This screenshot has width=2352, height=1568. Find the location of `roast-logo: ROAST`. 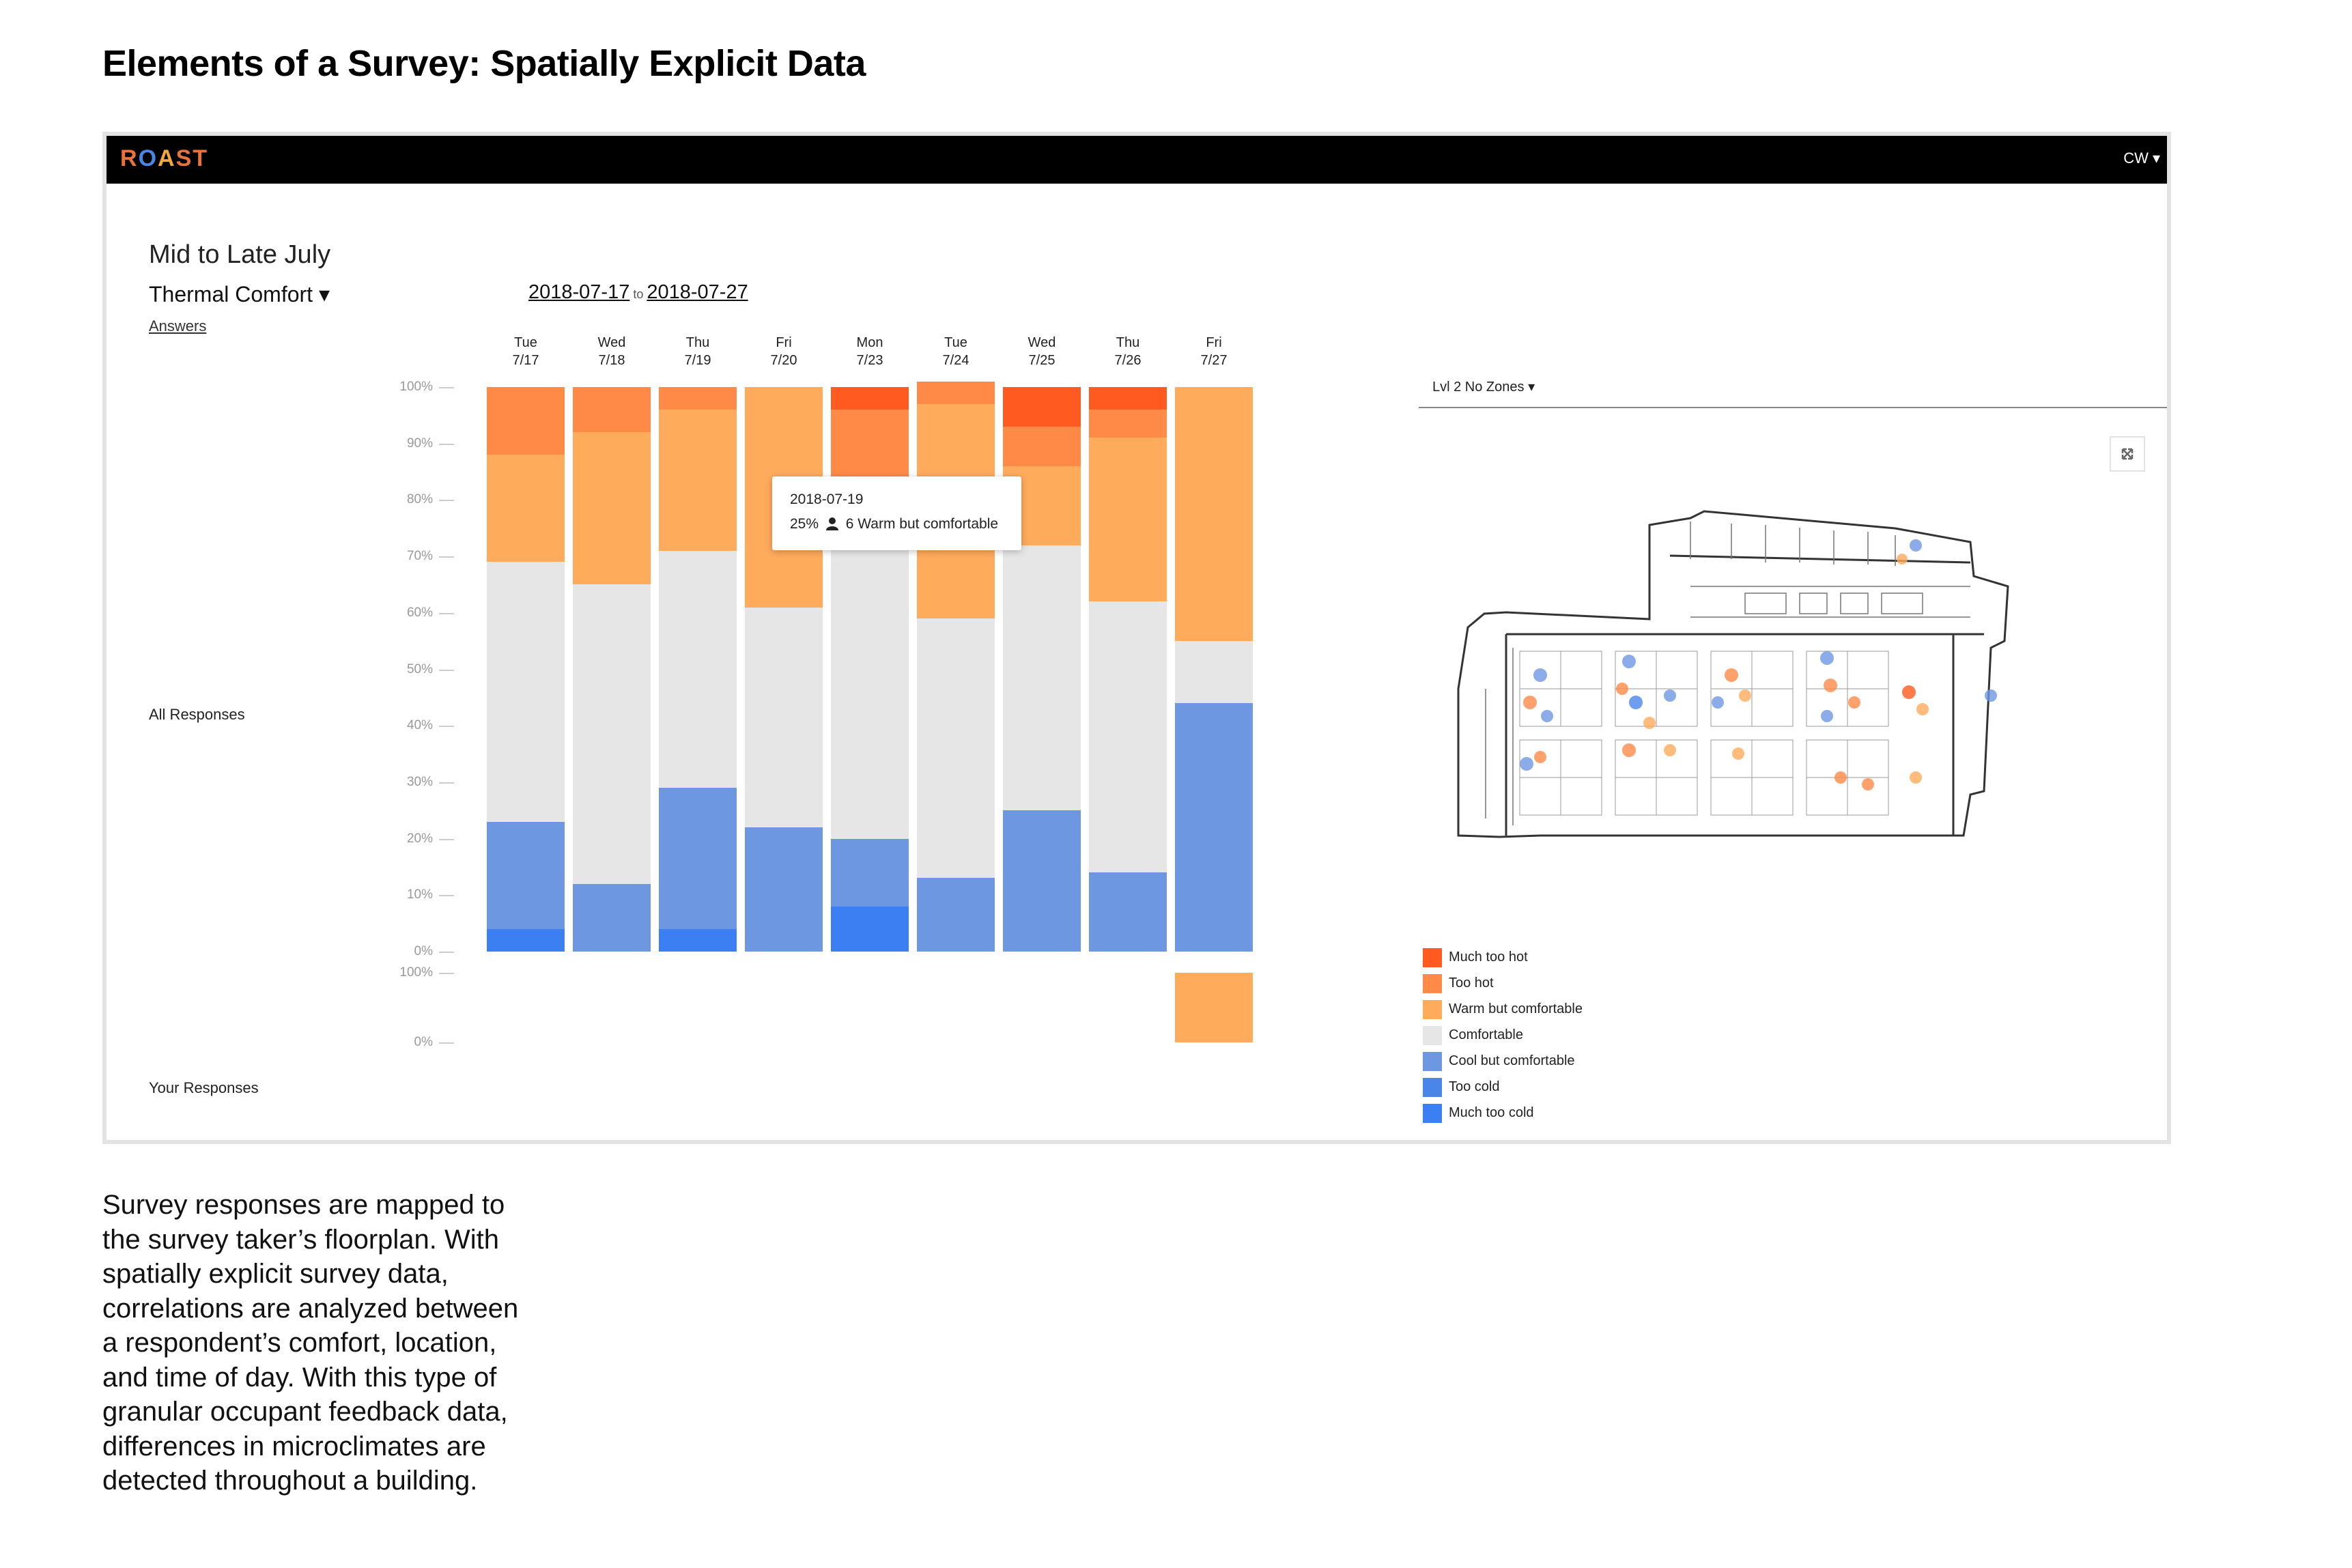

roast-logo: ROAST is located at coordinates (164, 158).